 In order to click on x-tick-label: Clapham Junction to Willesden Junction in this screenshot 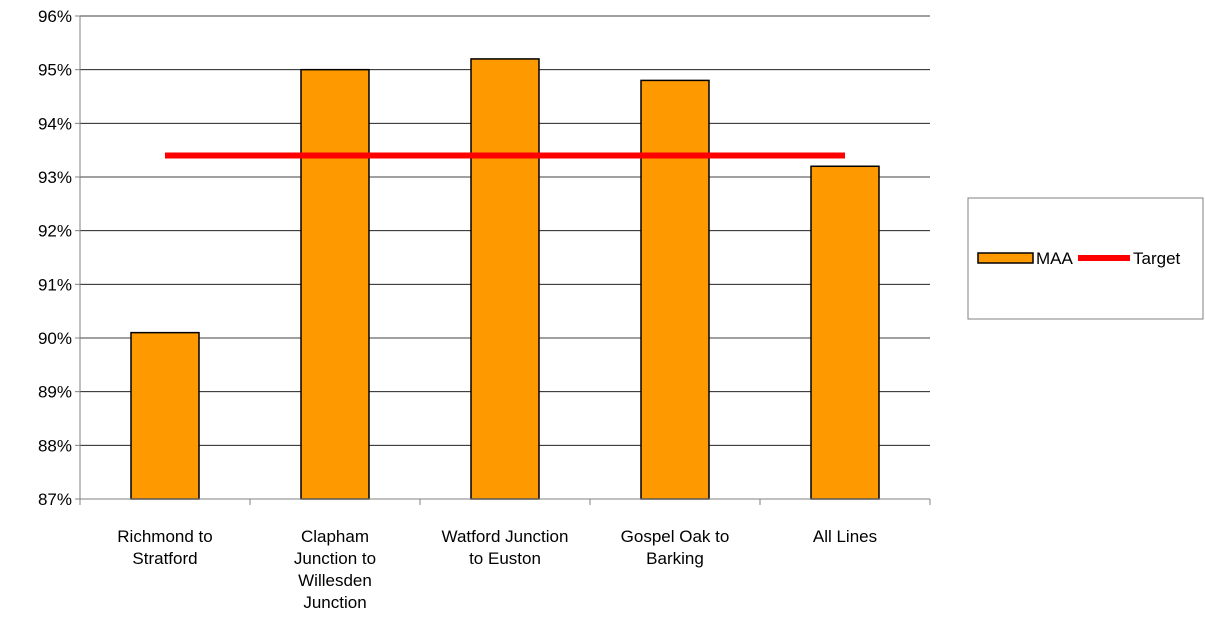, I will do `click(335, 569)`.